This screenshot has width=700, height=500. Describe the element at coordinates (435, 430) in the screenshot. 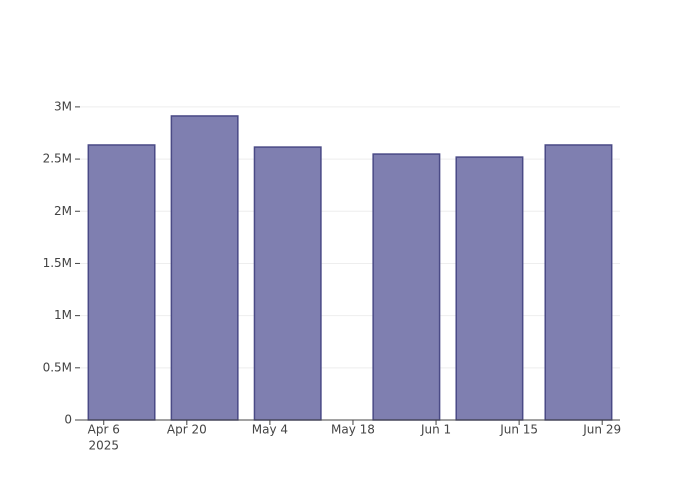

I see `x-tick-label: Jun 1` at that location.